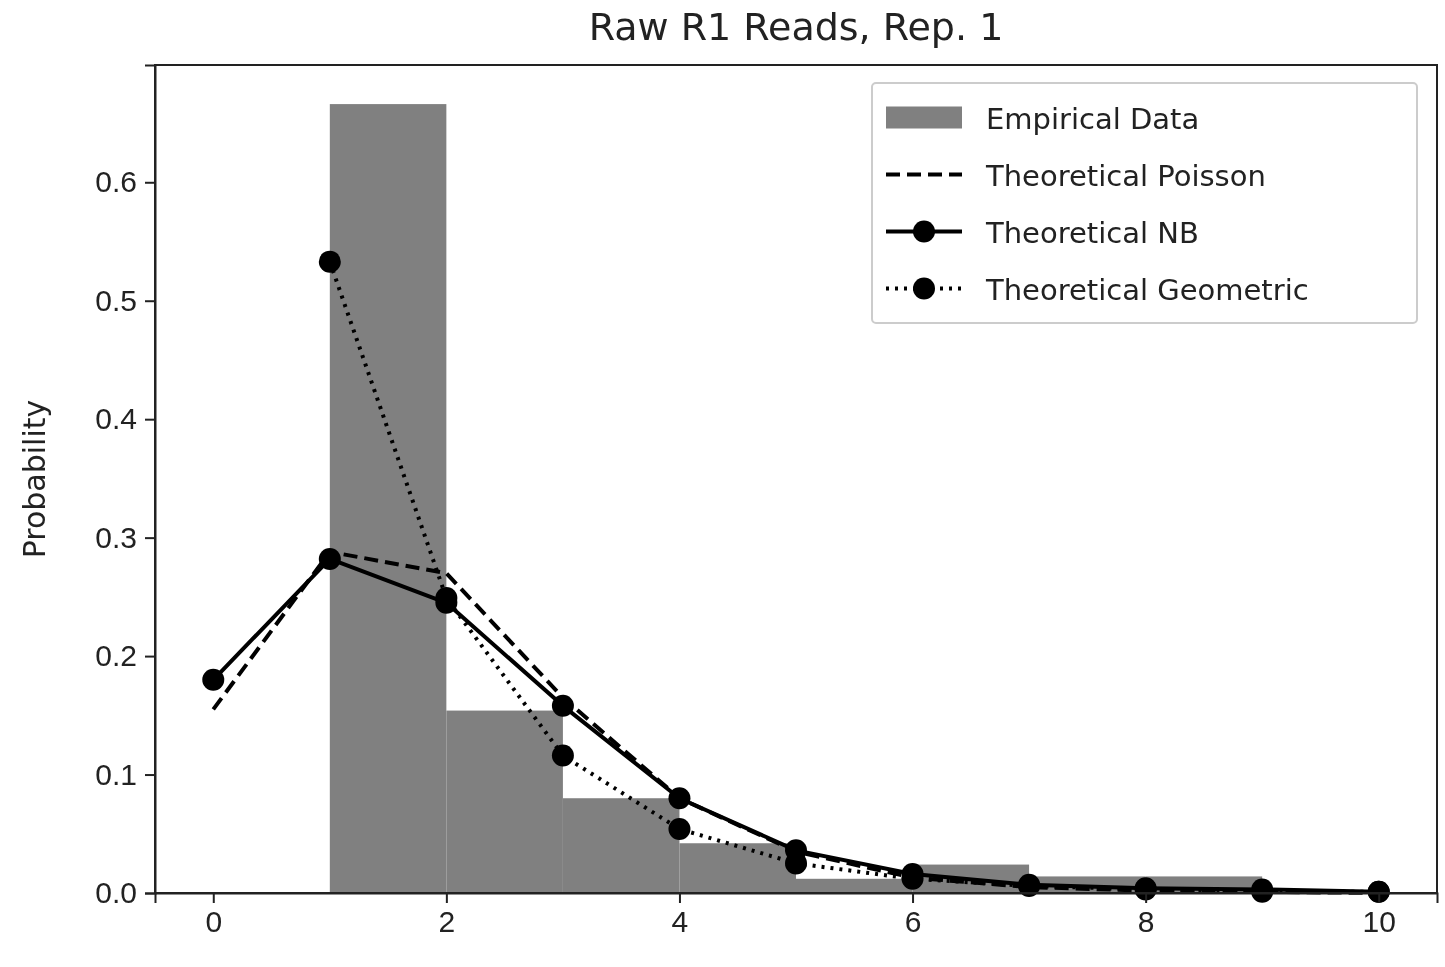 This screenshot has width=1445, height=967. What do you see at coordinates (796, 27) in the screenshot?
I see `chart-title: Raw R1 Reads, Rep. 1` at bounding box center [796, 27].